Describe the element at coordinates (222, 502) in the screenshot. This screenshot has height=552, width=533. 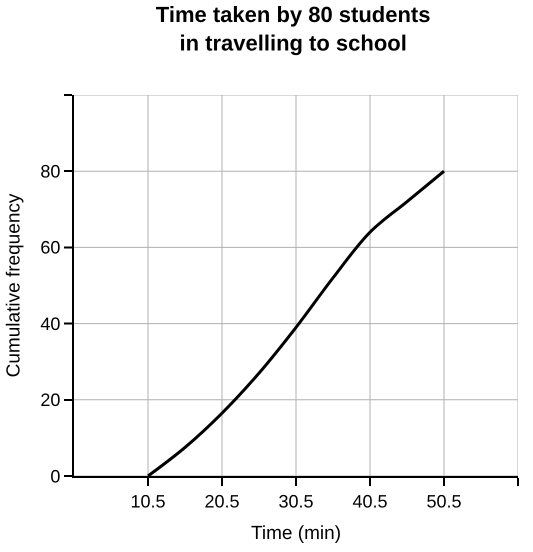
I see `x-tick-label: 20.5` at that location.